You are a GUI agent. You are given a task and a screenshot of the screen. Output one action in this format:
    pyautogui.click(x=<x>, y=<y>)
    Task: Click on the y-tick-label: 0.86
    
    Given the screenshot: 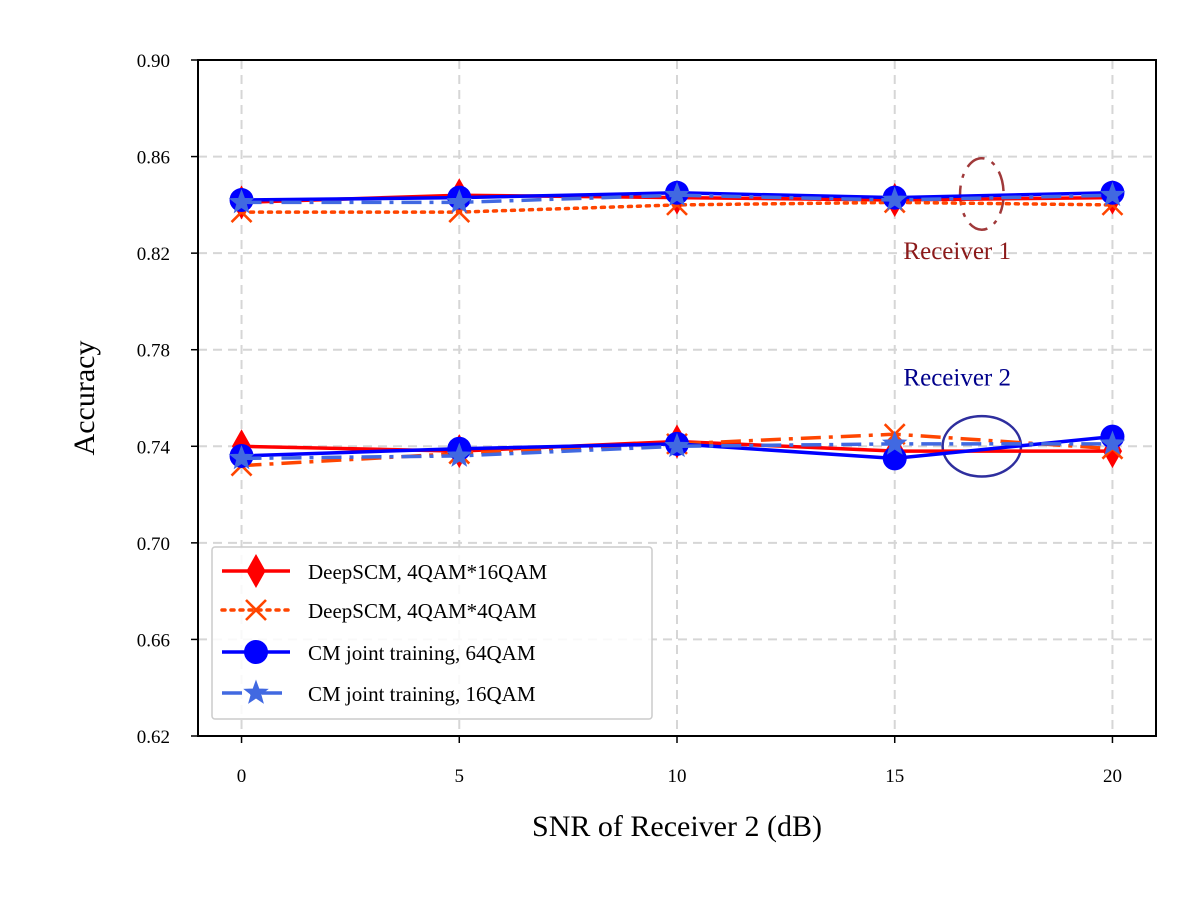 What is the action you would take?
    pyautogui.click(x=153, y=158)
    